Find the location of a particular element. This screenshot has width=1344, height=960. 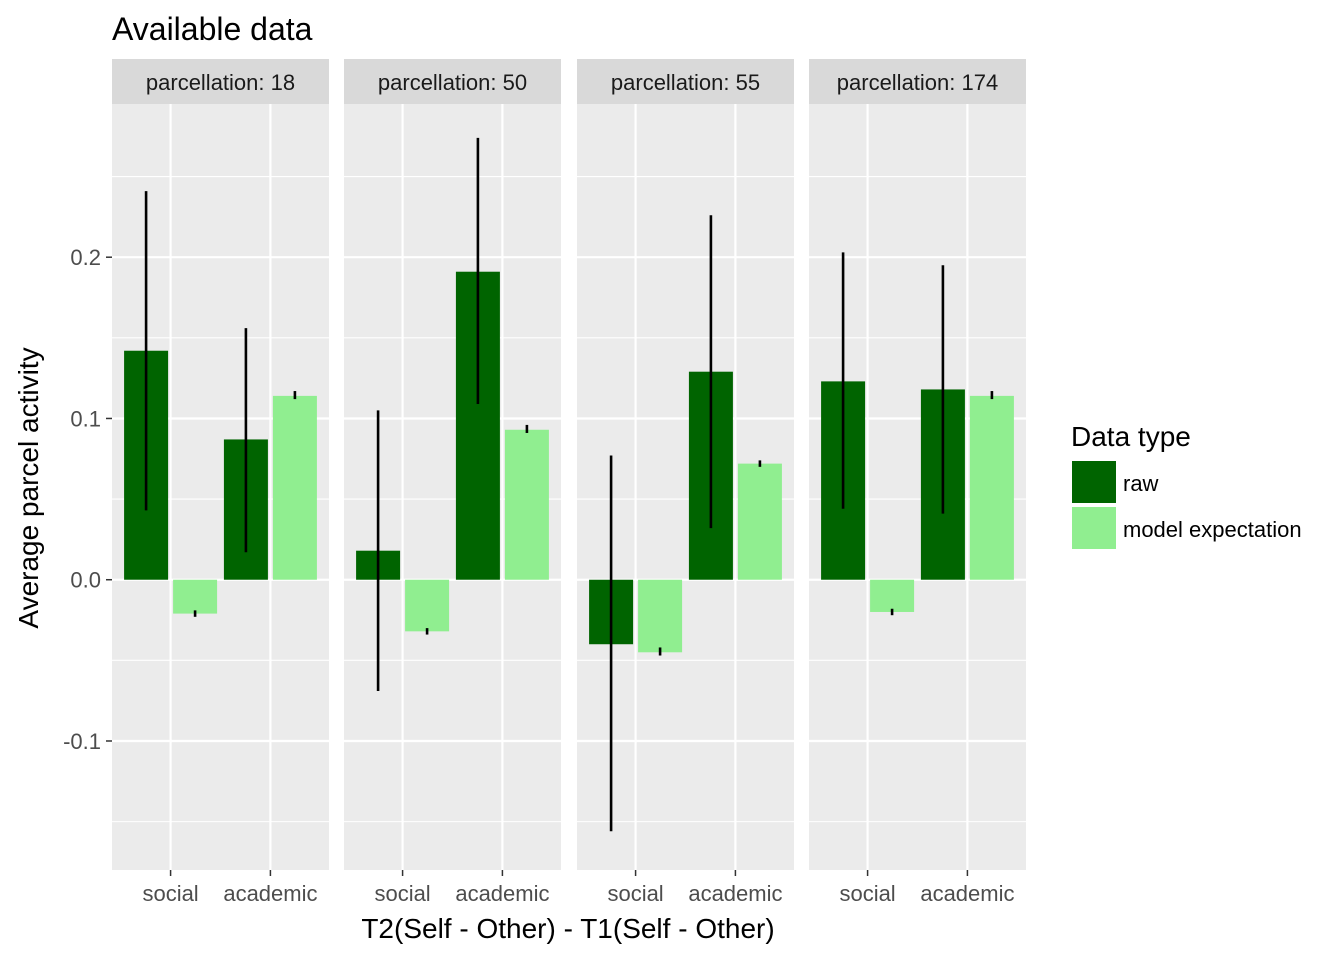

legend-label: model expectation is located at coordinates (1212, 529).